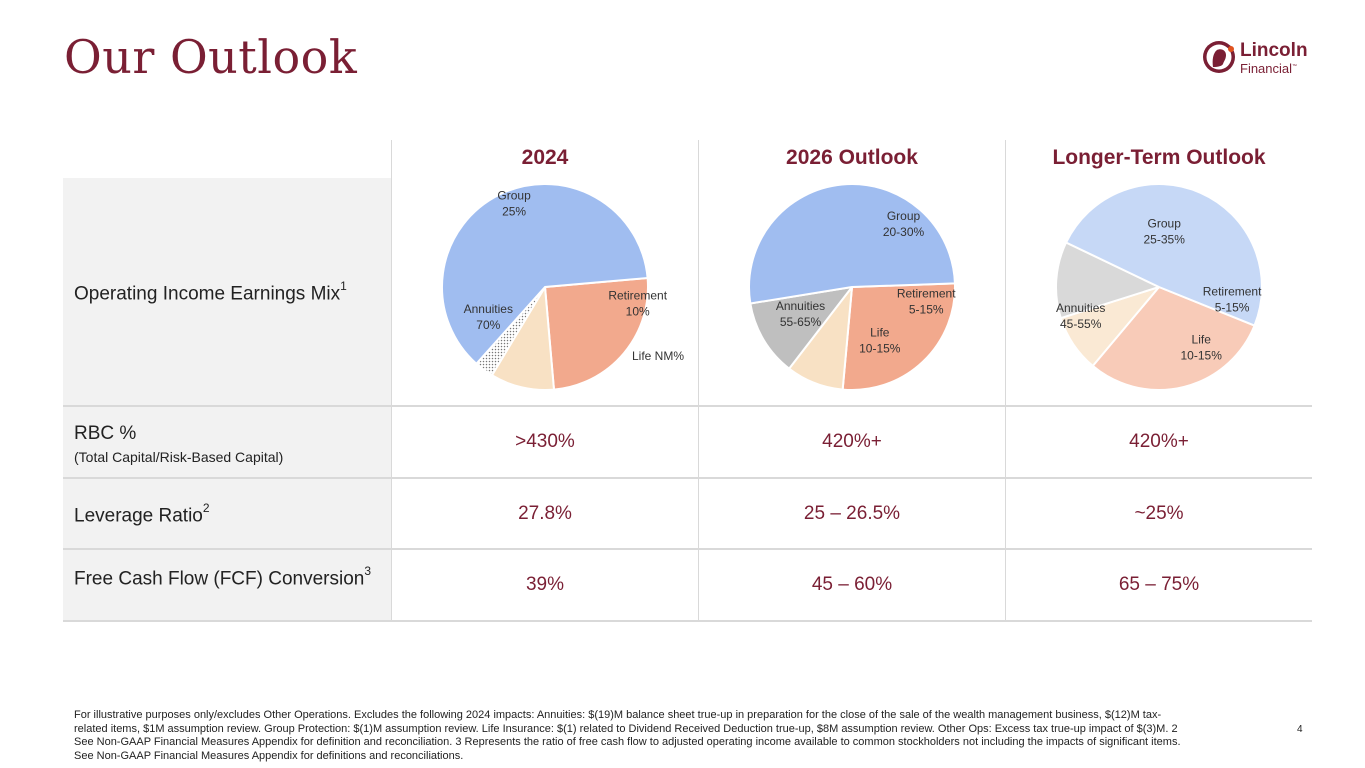 This screenshot has height=768, width=1365. I want to click on pie-value-retirement: 10%, so click(638, 311).